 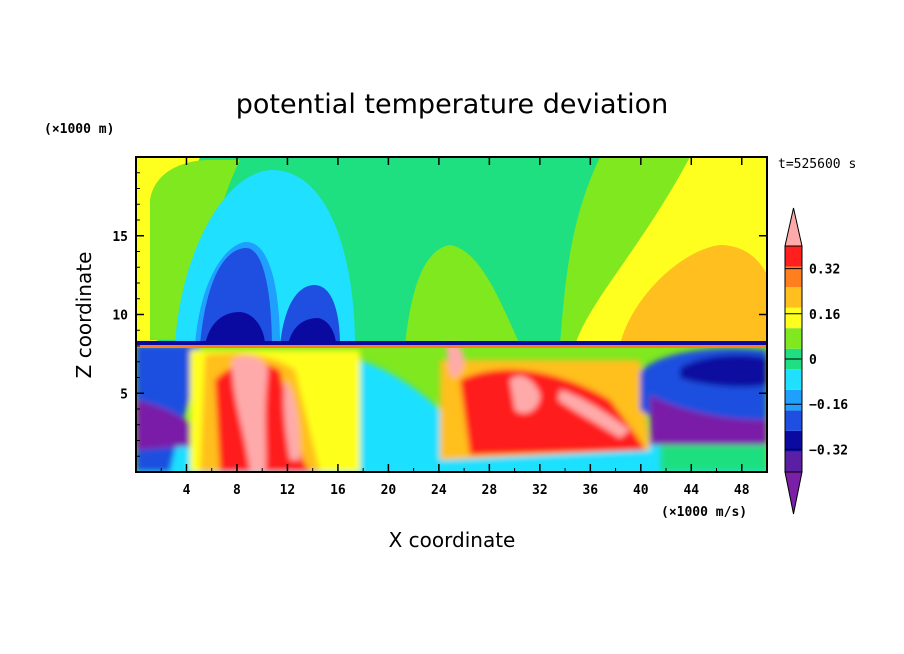 I want to click on y-tick-label: 15, so click(x=120, y=237).